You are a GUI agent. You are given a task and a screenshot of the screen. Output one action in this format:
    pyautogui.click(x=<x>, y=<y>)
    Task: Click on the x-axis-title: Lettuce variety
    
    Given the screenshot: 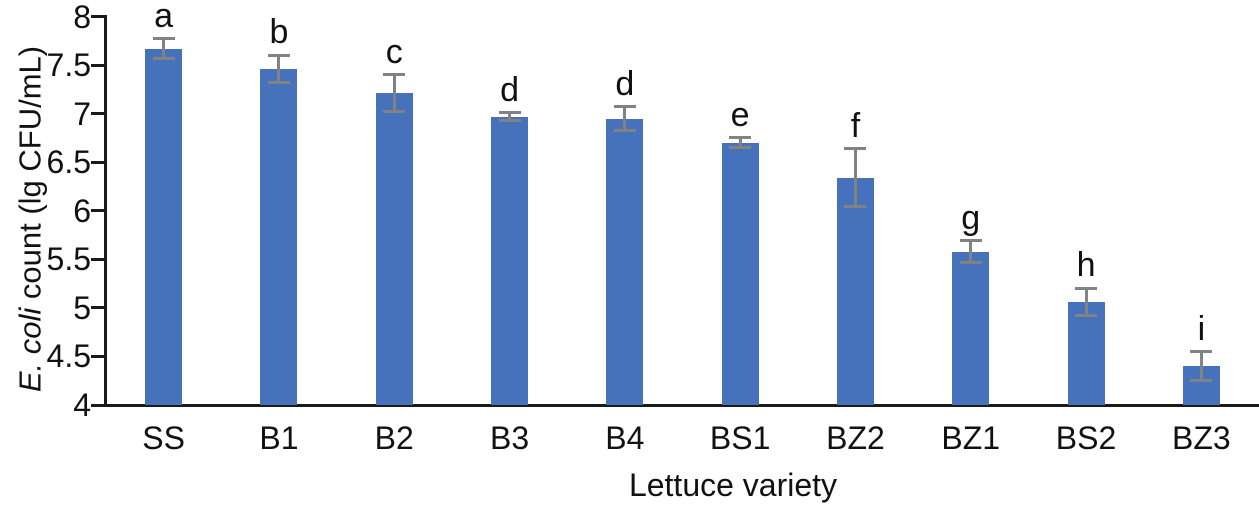 What is the action you would take?
    pyautogui.click(x=733, y=485)
    